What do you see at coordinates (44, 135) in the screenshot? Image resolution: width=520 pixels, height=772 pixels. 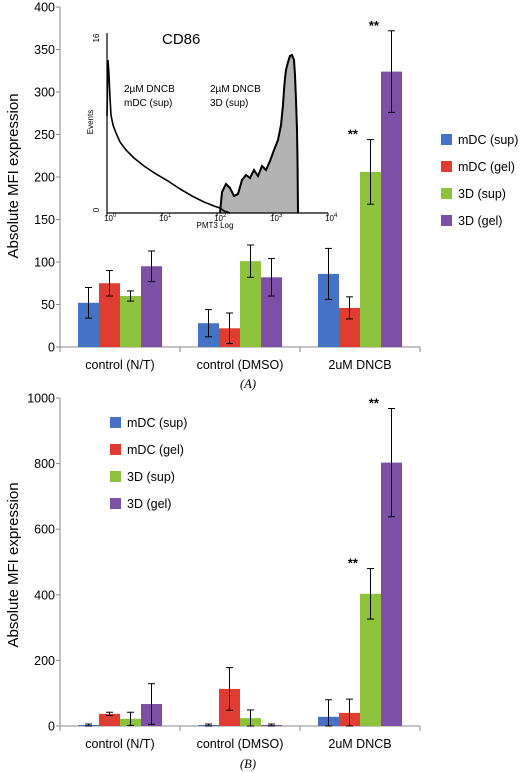 I see `y-tick-label: 250` at bounding box center [44, 135].